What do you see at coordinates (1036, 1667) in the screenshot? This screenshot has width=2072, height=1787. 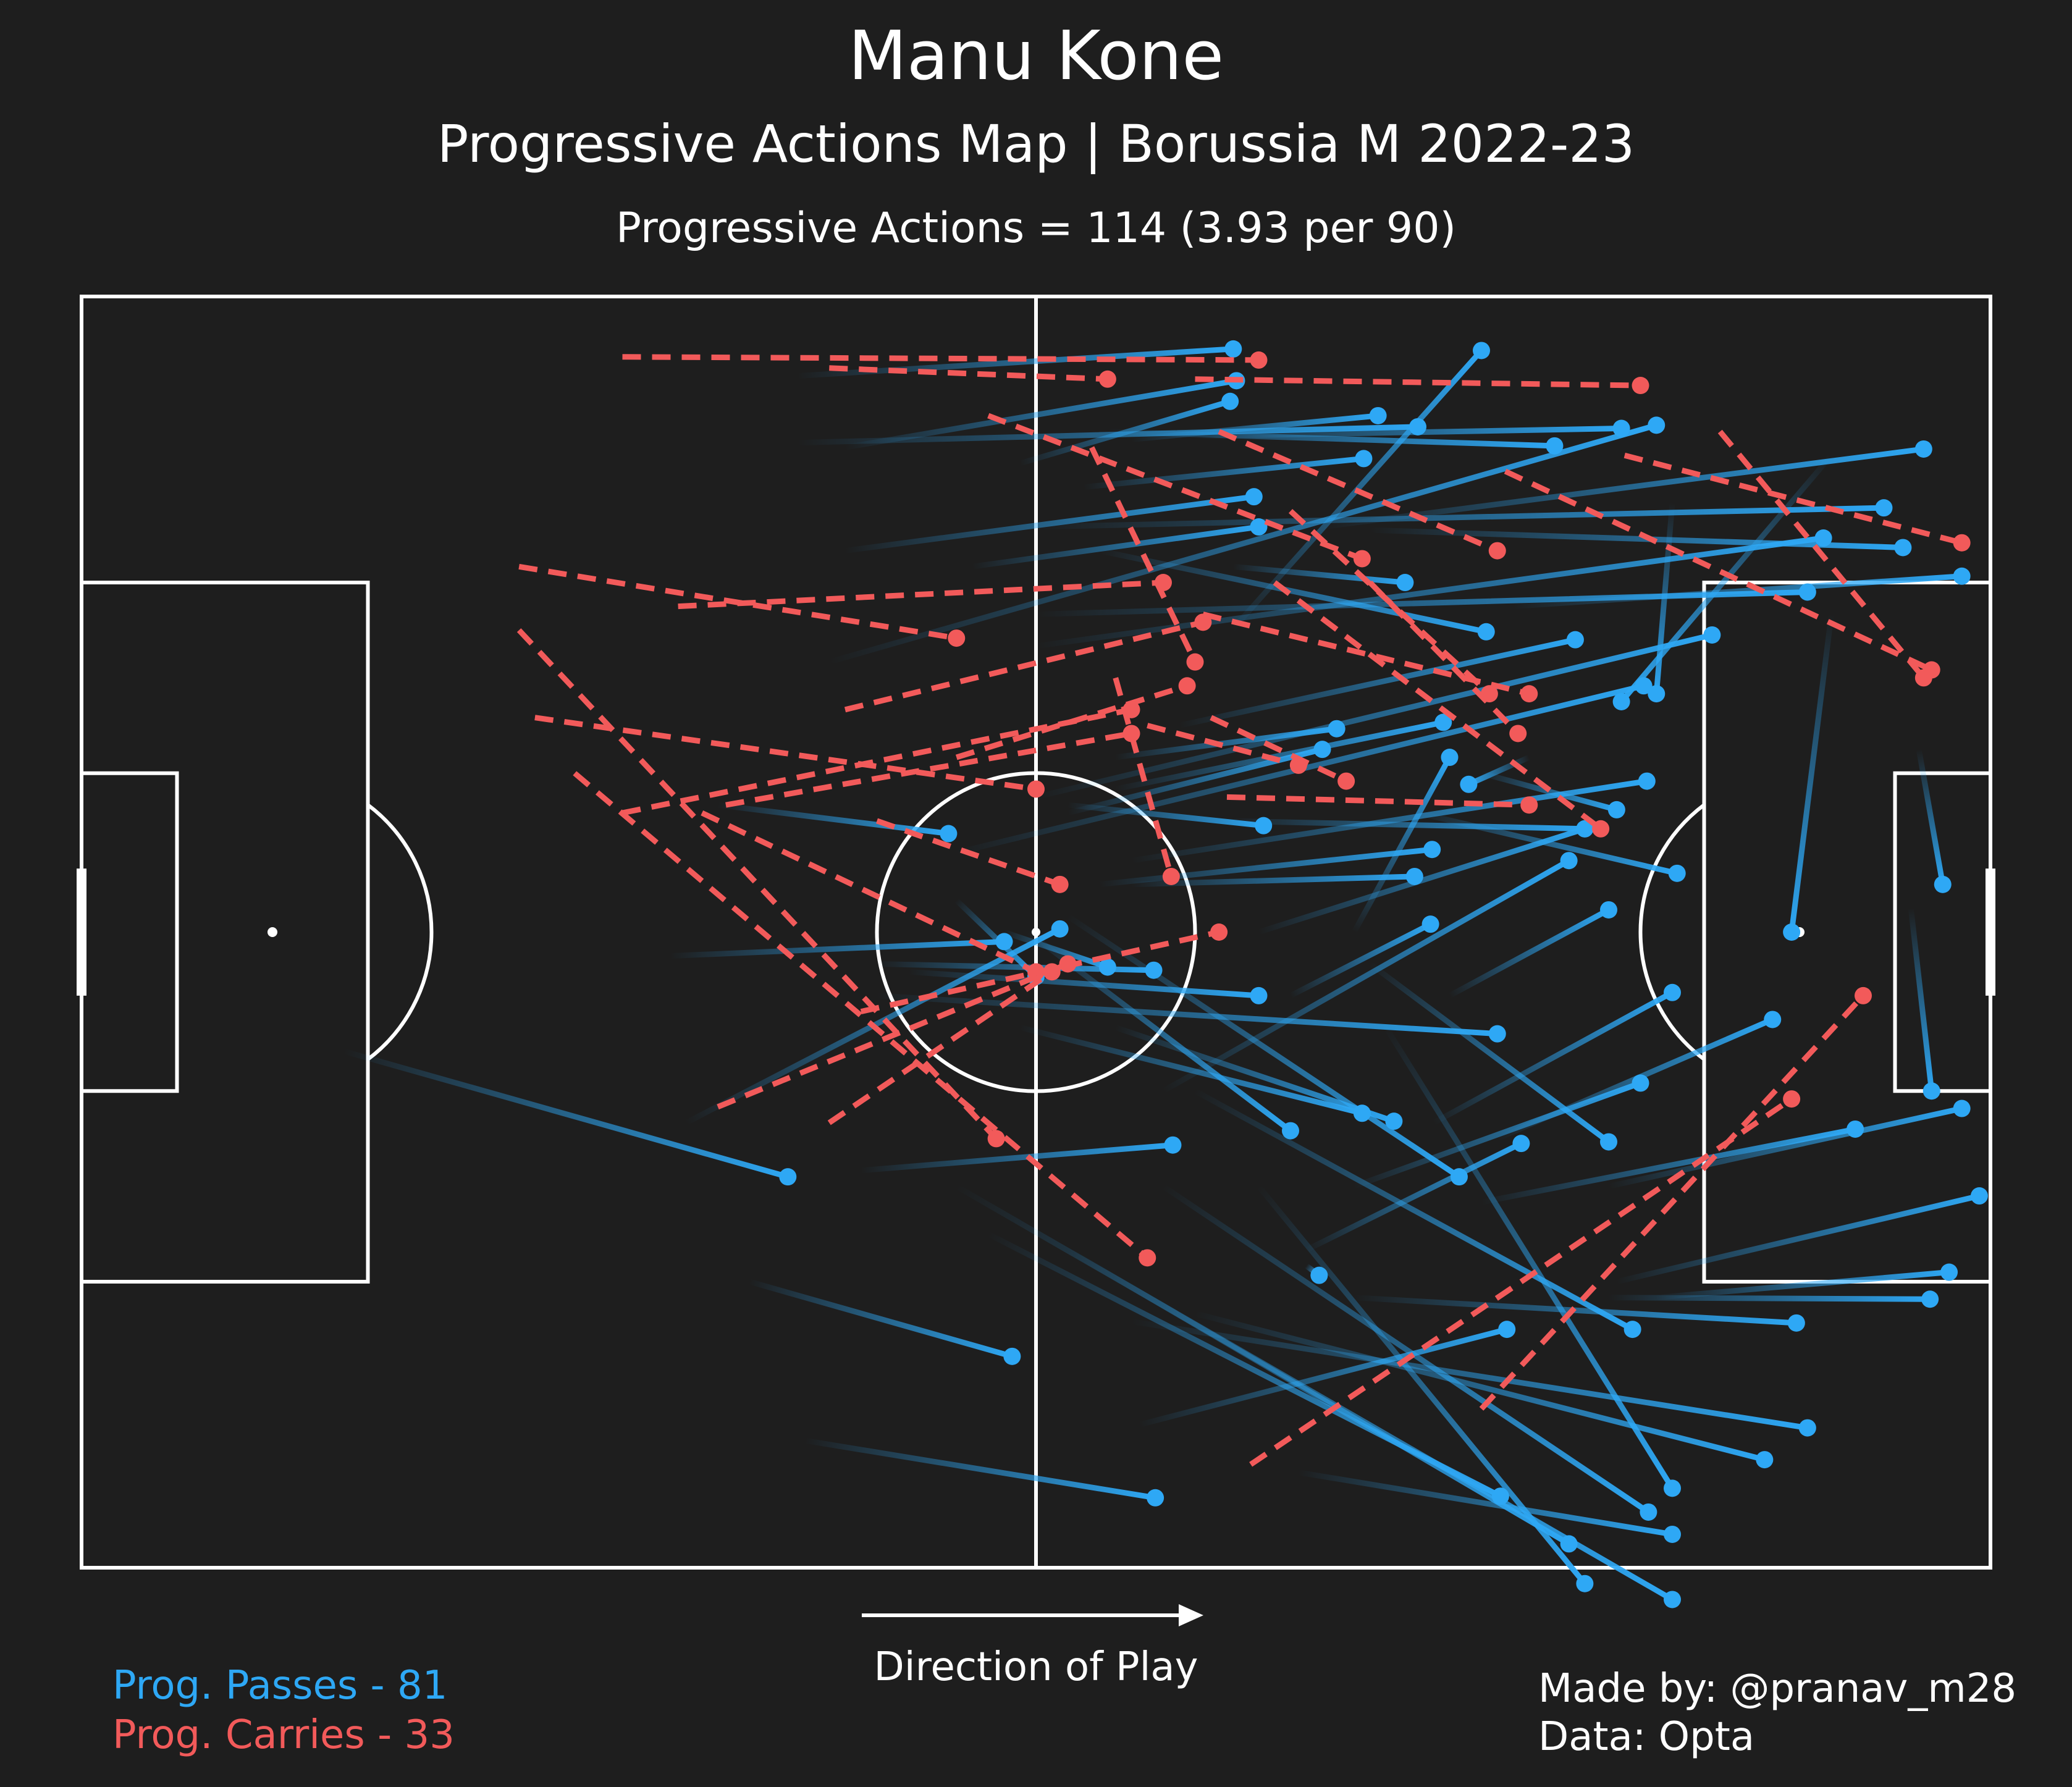 I see `direction-label: Direction of Play` at bounding box center [1036, 1667].